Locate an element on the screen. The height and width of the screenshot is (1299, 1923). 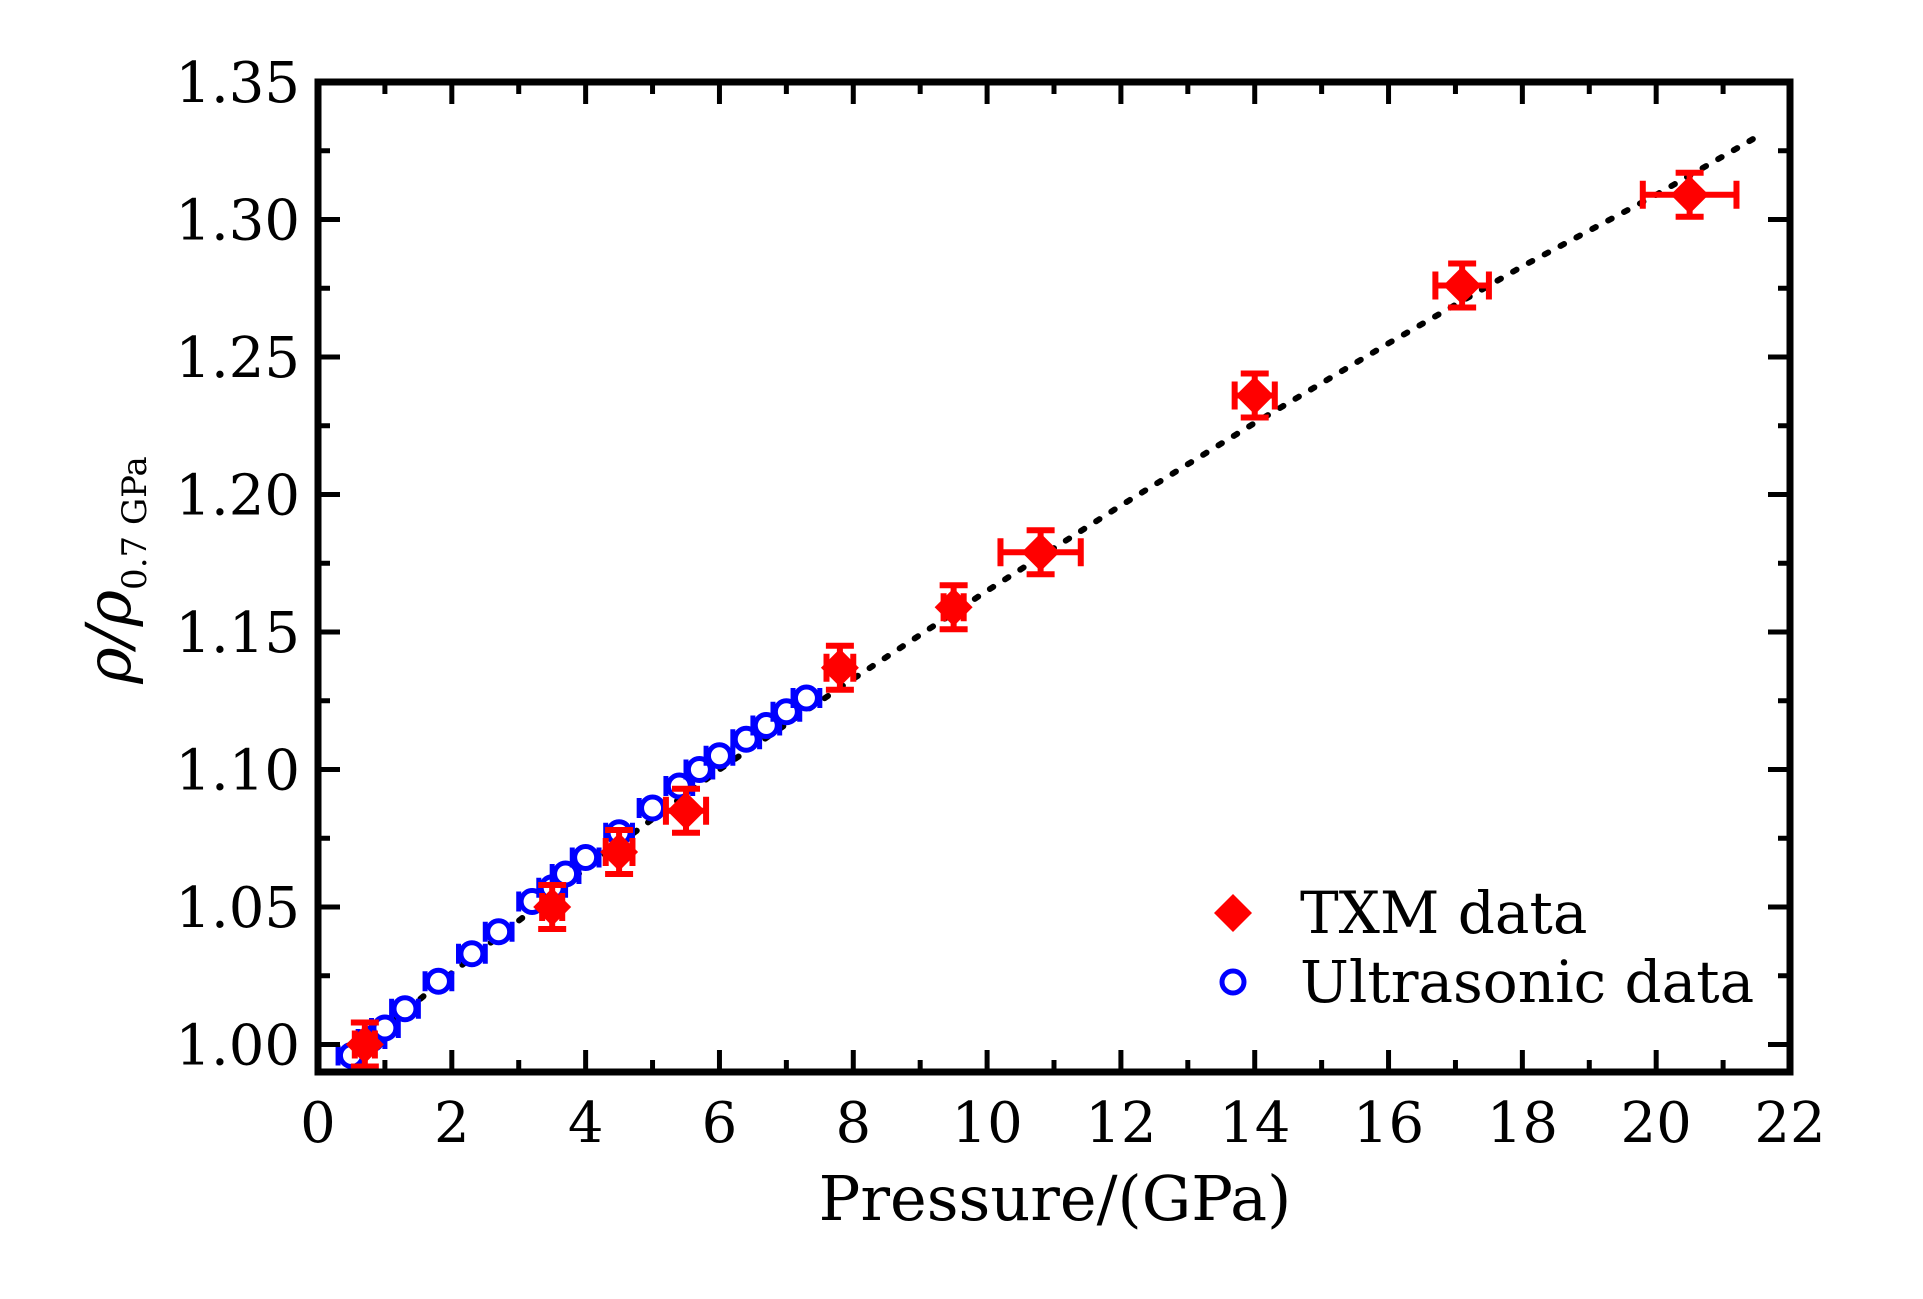
legend-label-ultrasonic: Ultrasonic data is located at coordinates (1527, 982).